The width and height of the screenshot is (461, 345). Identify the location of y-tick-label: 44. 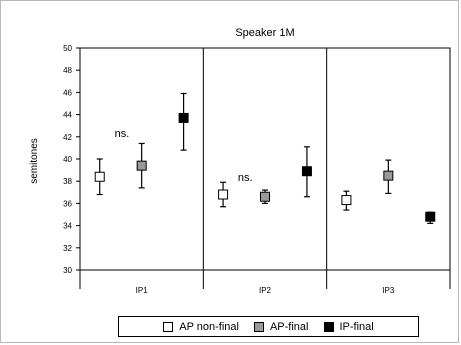
(67, 115).